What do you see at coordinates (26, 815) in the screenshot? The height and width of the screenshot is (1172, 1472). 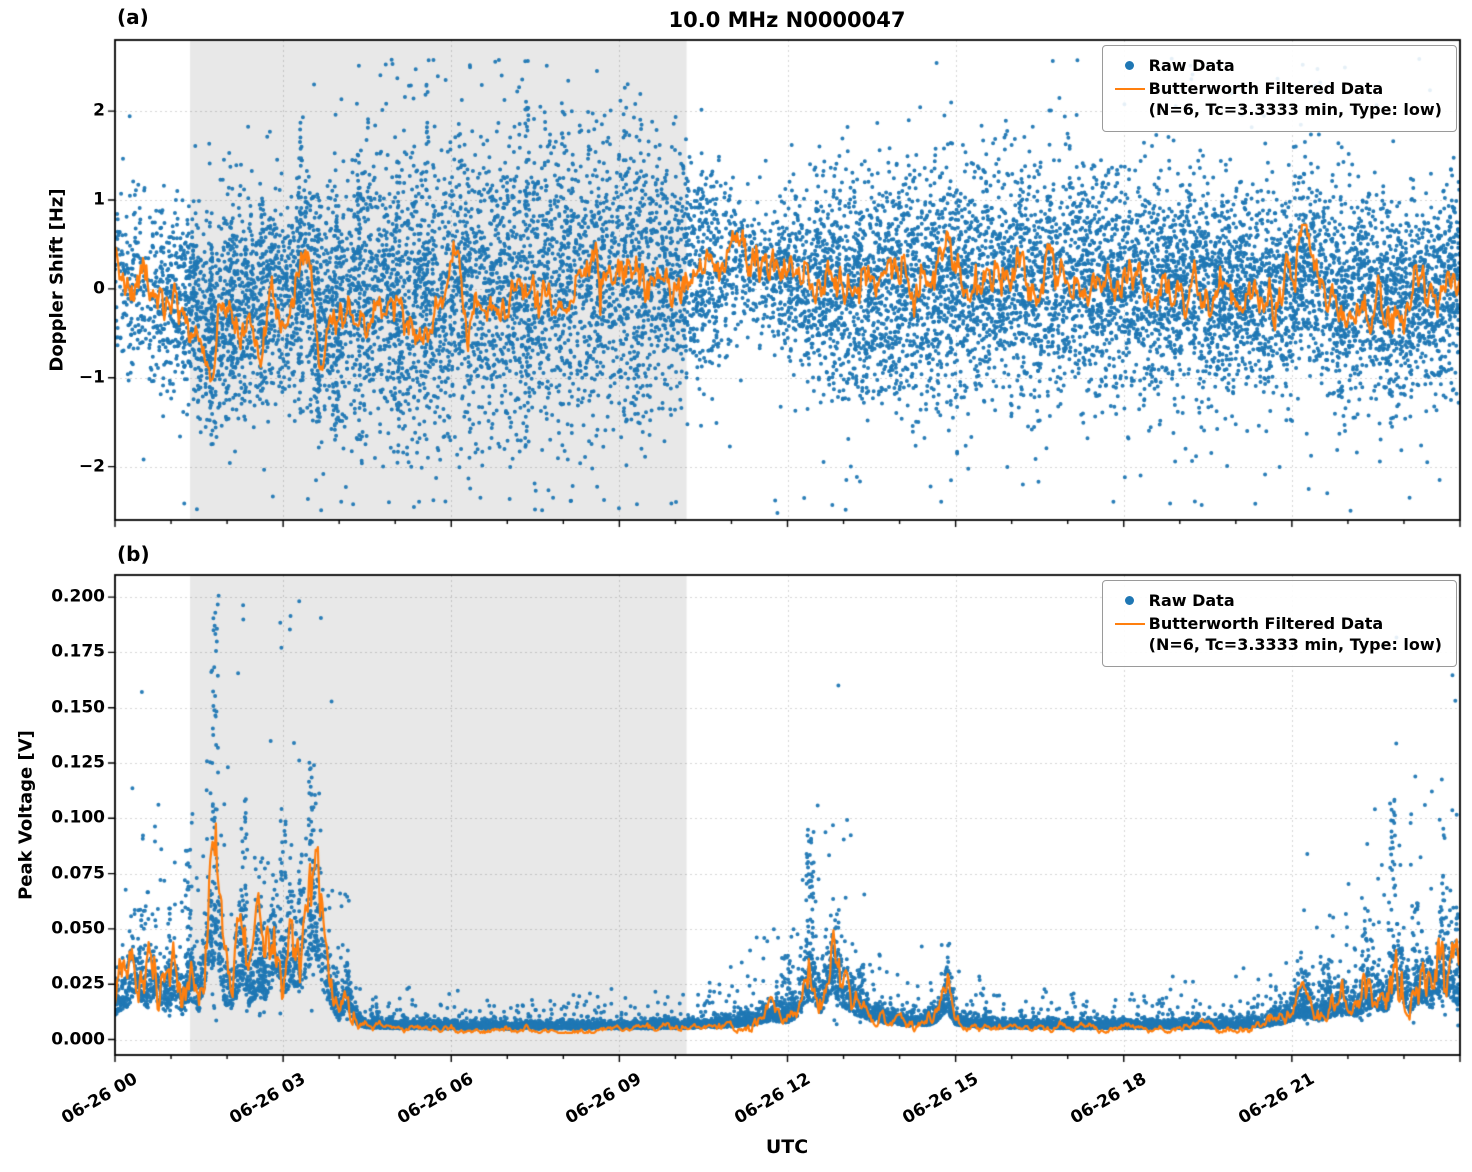 I see `panel-b-y-axis-label: Peak Voltage [V]` at bounding box center [26, 815].